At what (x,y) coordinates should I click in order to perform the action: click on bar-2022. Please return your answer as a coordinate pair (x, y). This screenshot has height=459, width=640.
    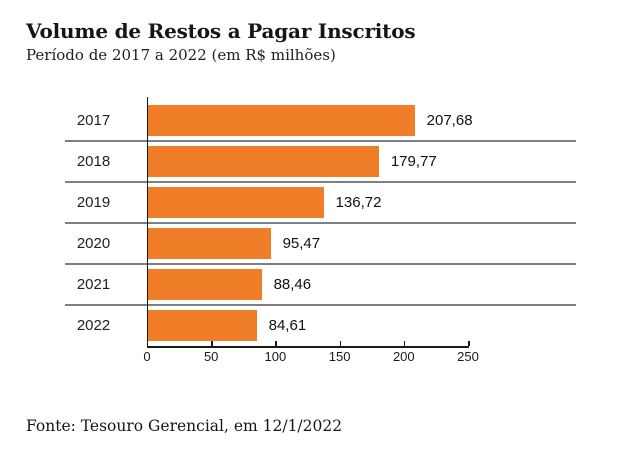
    Looking at the image, I should click on (202, 325).